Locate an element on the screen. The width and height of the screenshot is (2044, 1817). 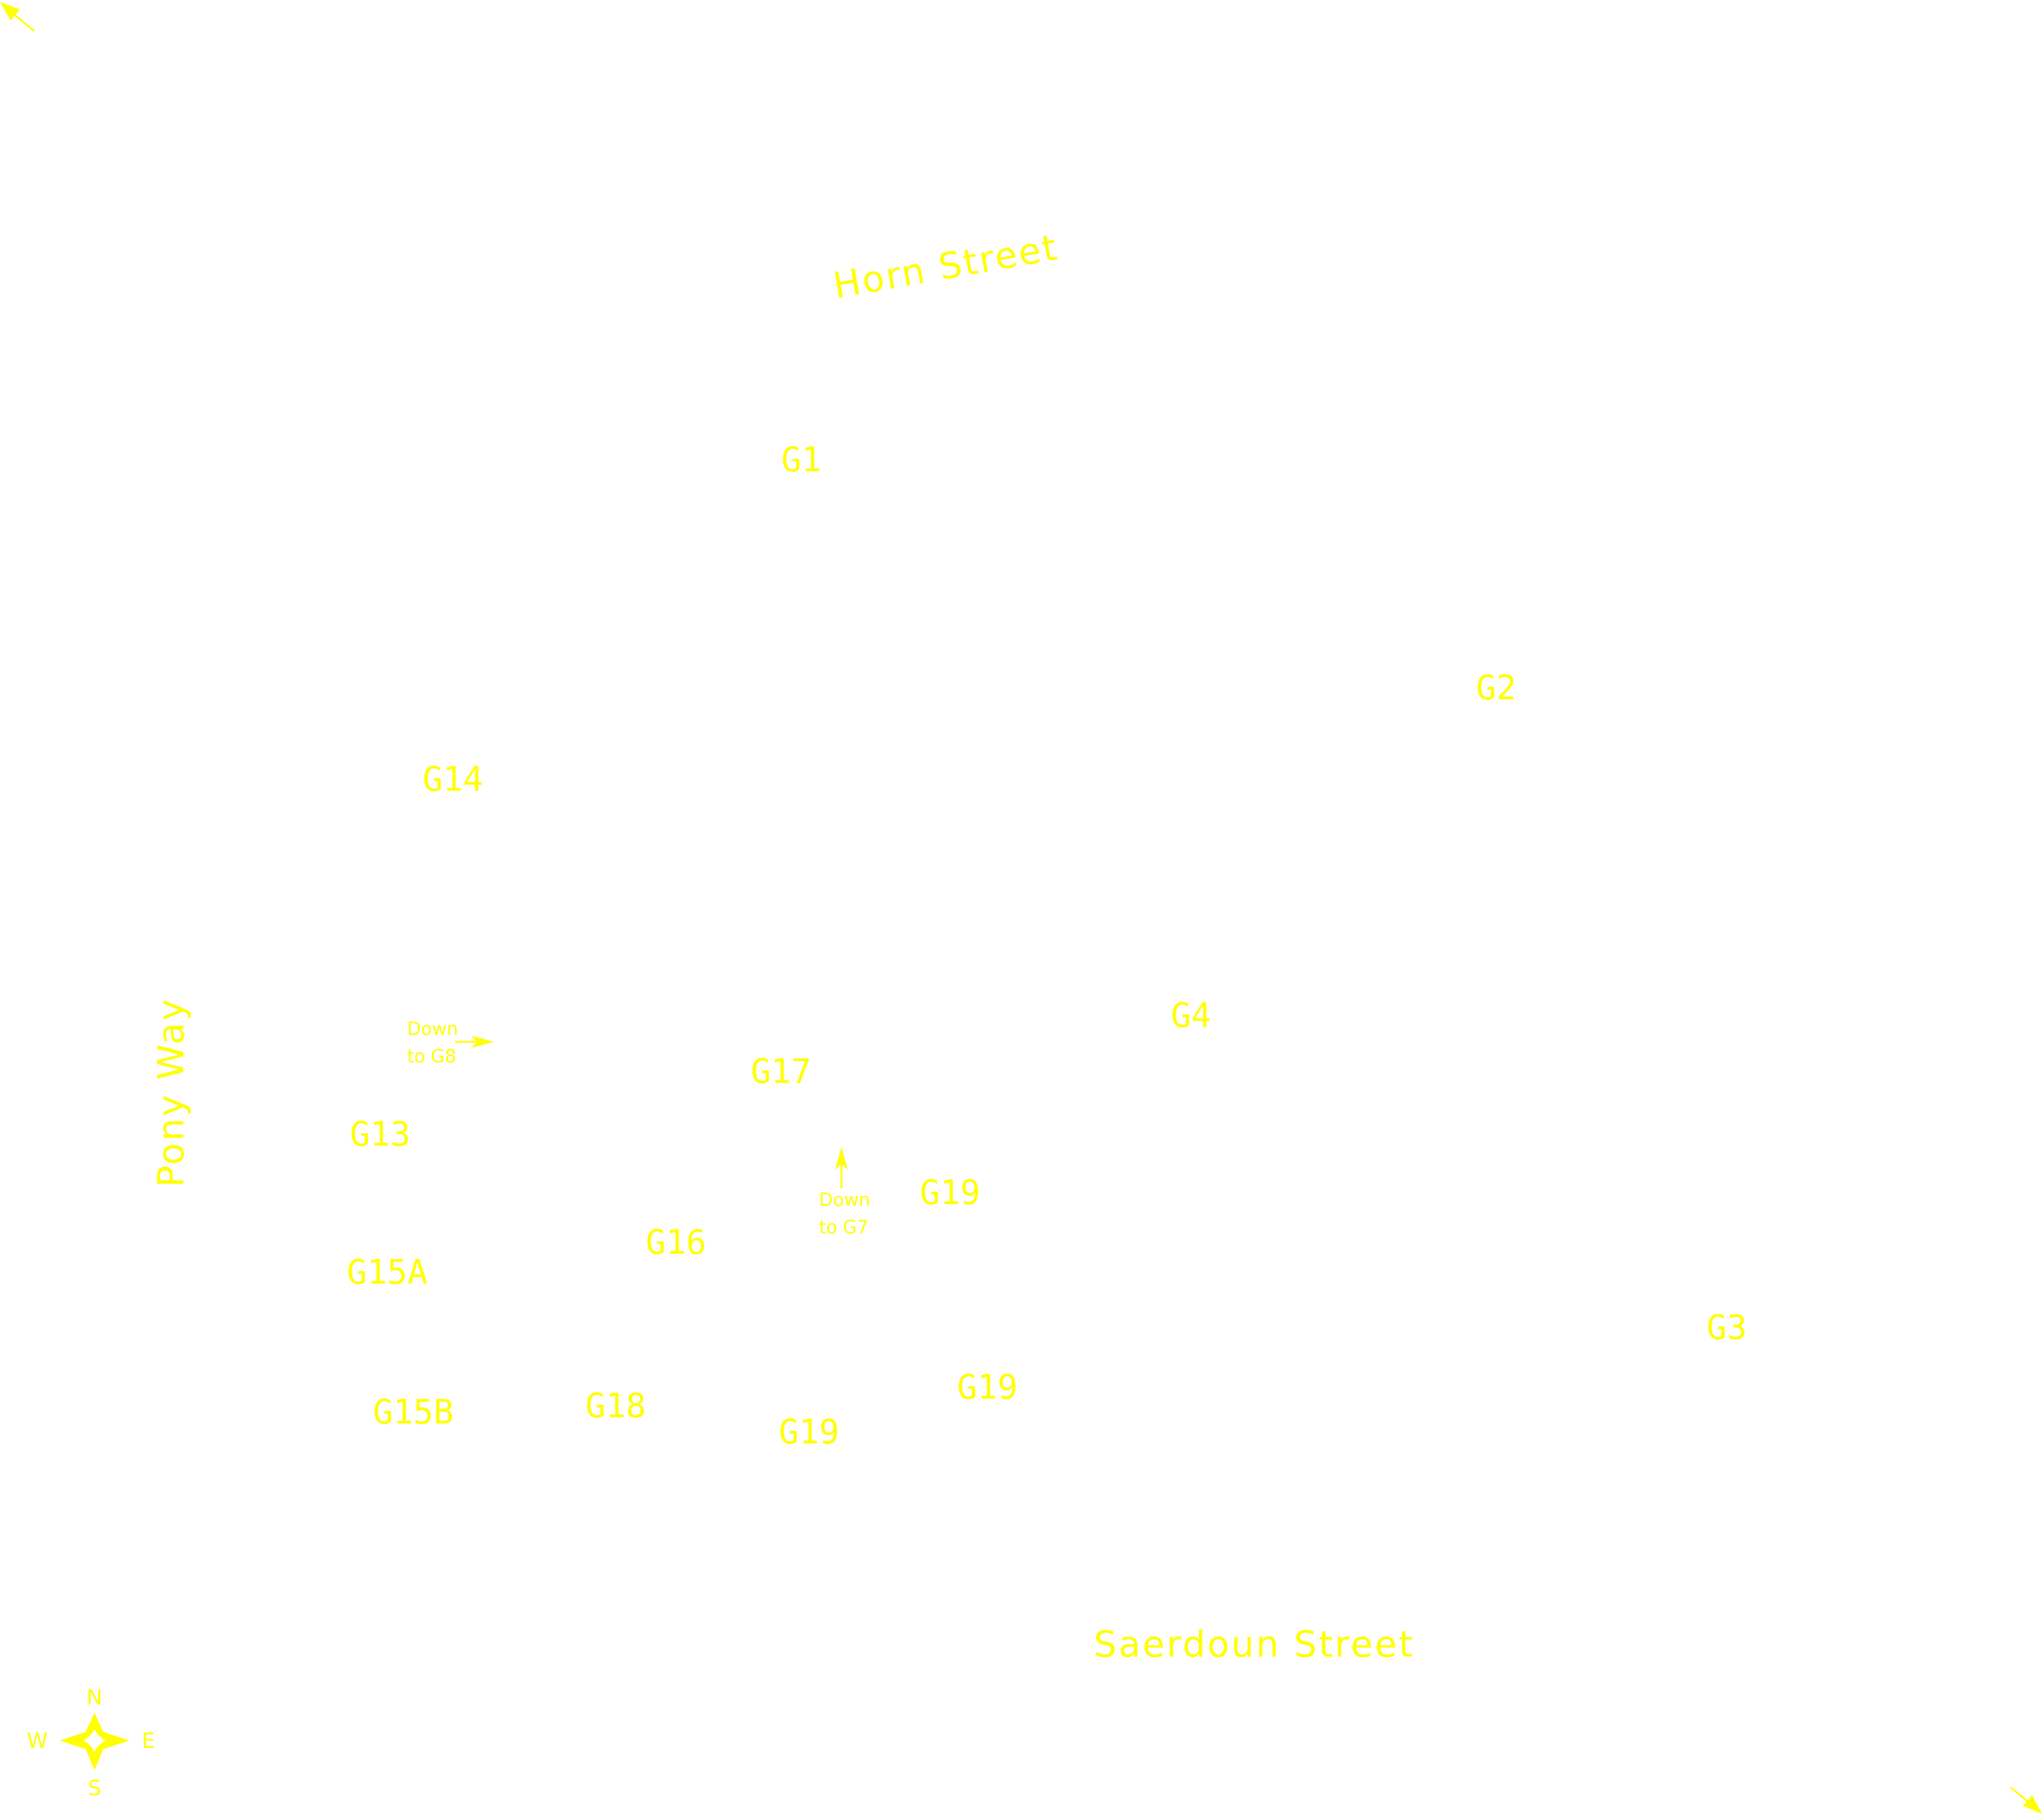
compass-south-label: S is located at coordinates (95, 1788).